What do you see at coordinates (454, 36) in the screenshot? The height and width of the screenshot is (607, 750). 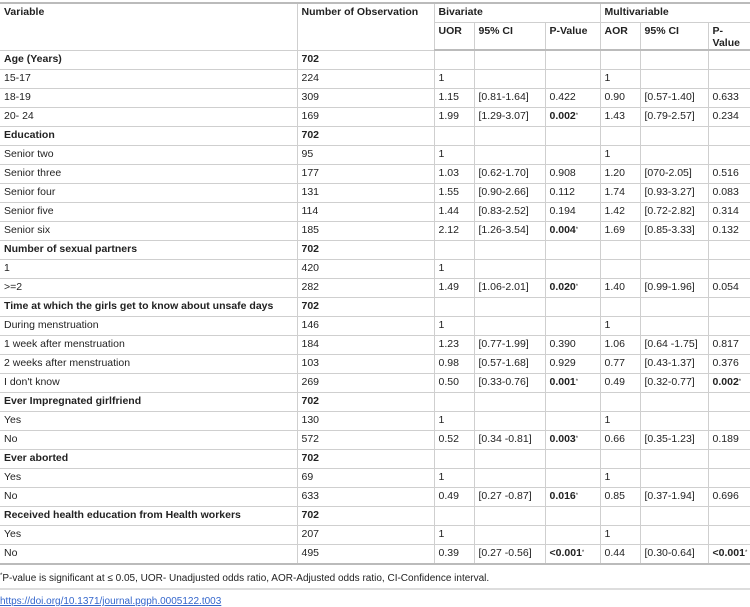 I see `header-uor: UOR` at bounding box center [454, 36].